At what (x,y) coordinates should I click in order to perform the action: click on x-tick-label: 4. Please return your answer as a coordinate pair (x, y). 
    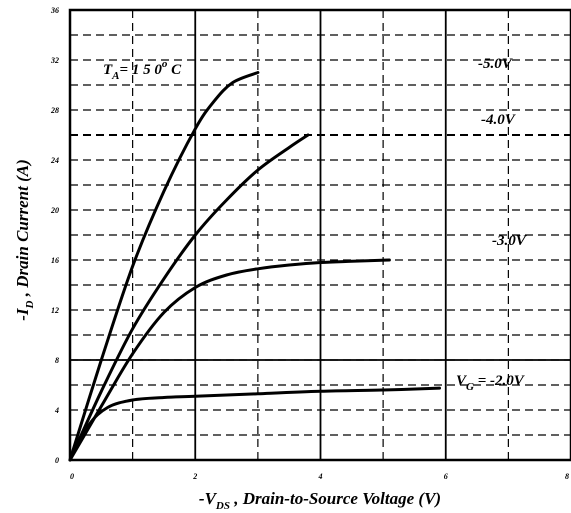
    Looking at the image, I should click on (320, 476).